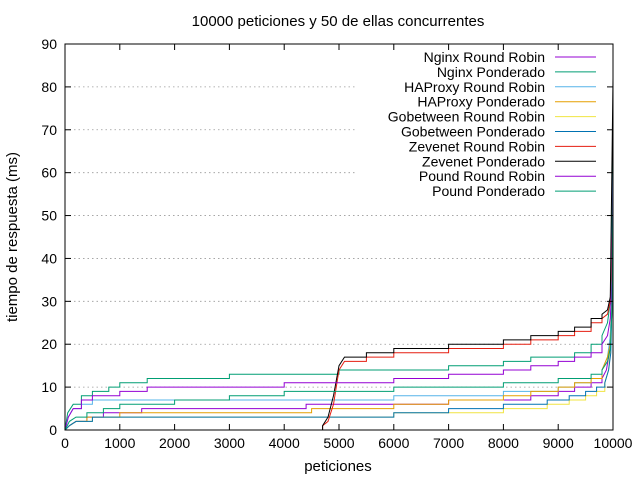 This screenshot has width=640, height=480. I want to click on y-tick-label: 60, so click(49, 173).